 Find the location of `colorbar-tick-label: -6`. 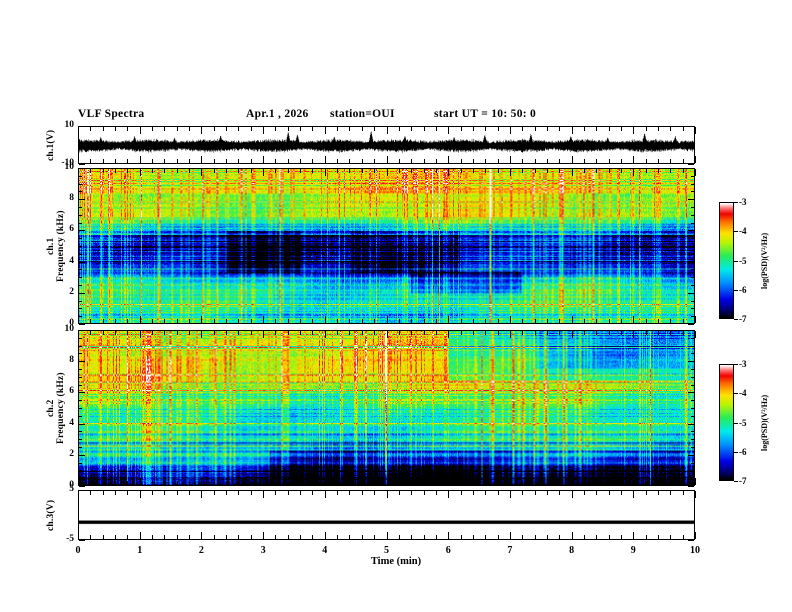

colorbar-tick-label: -6 is located at coordinates (743, 452).